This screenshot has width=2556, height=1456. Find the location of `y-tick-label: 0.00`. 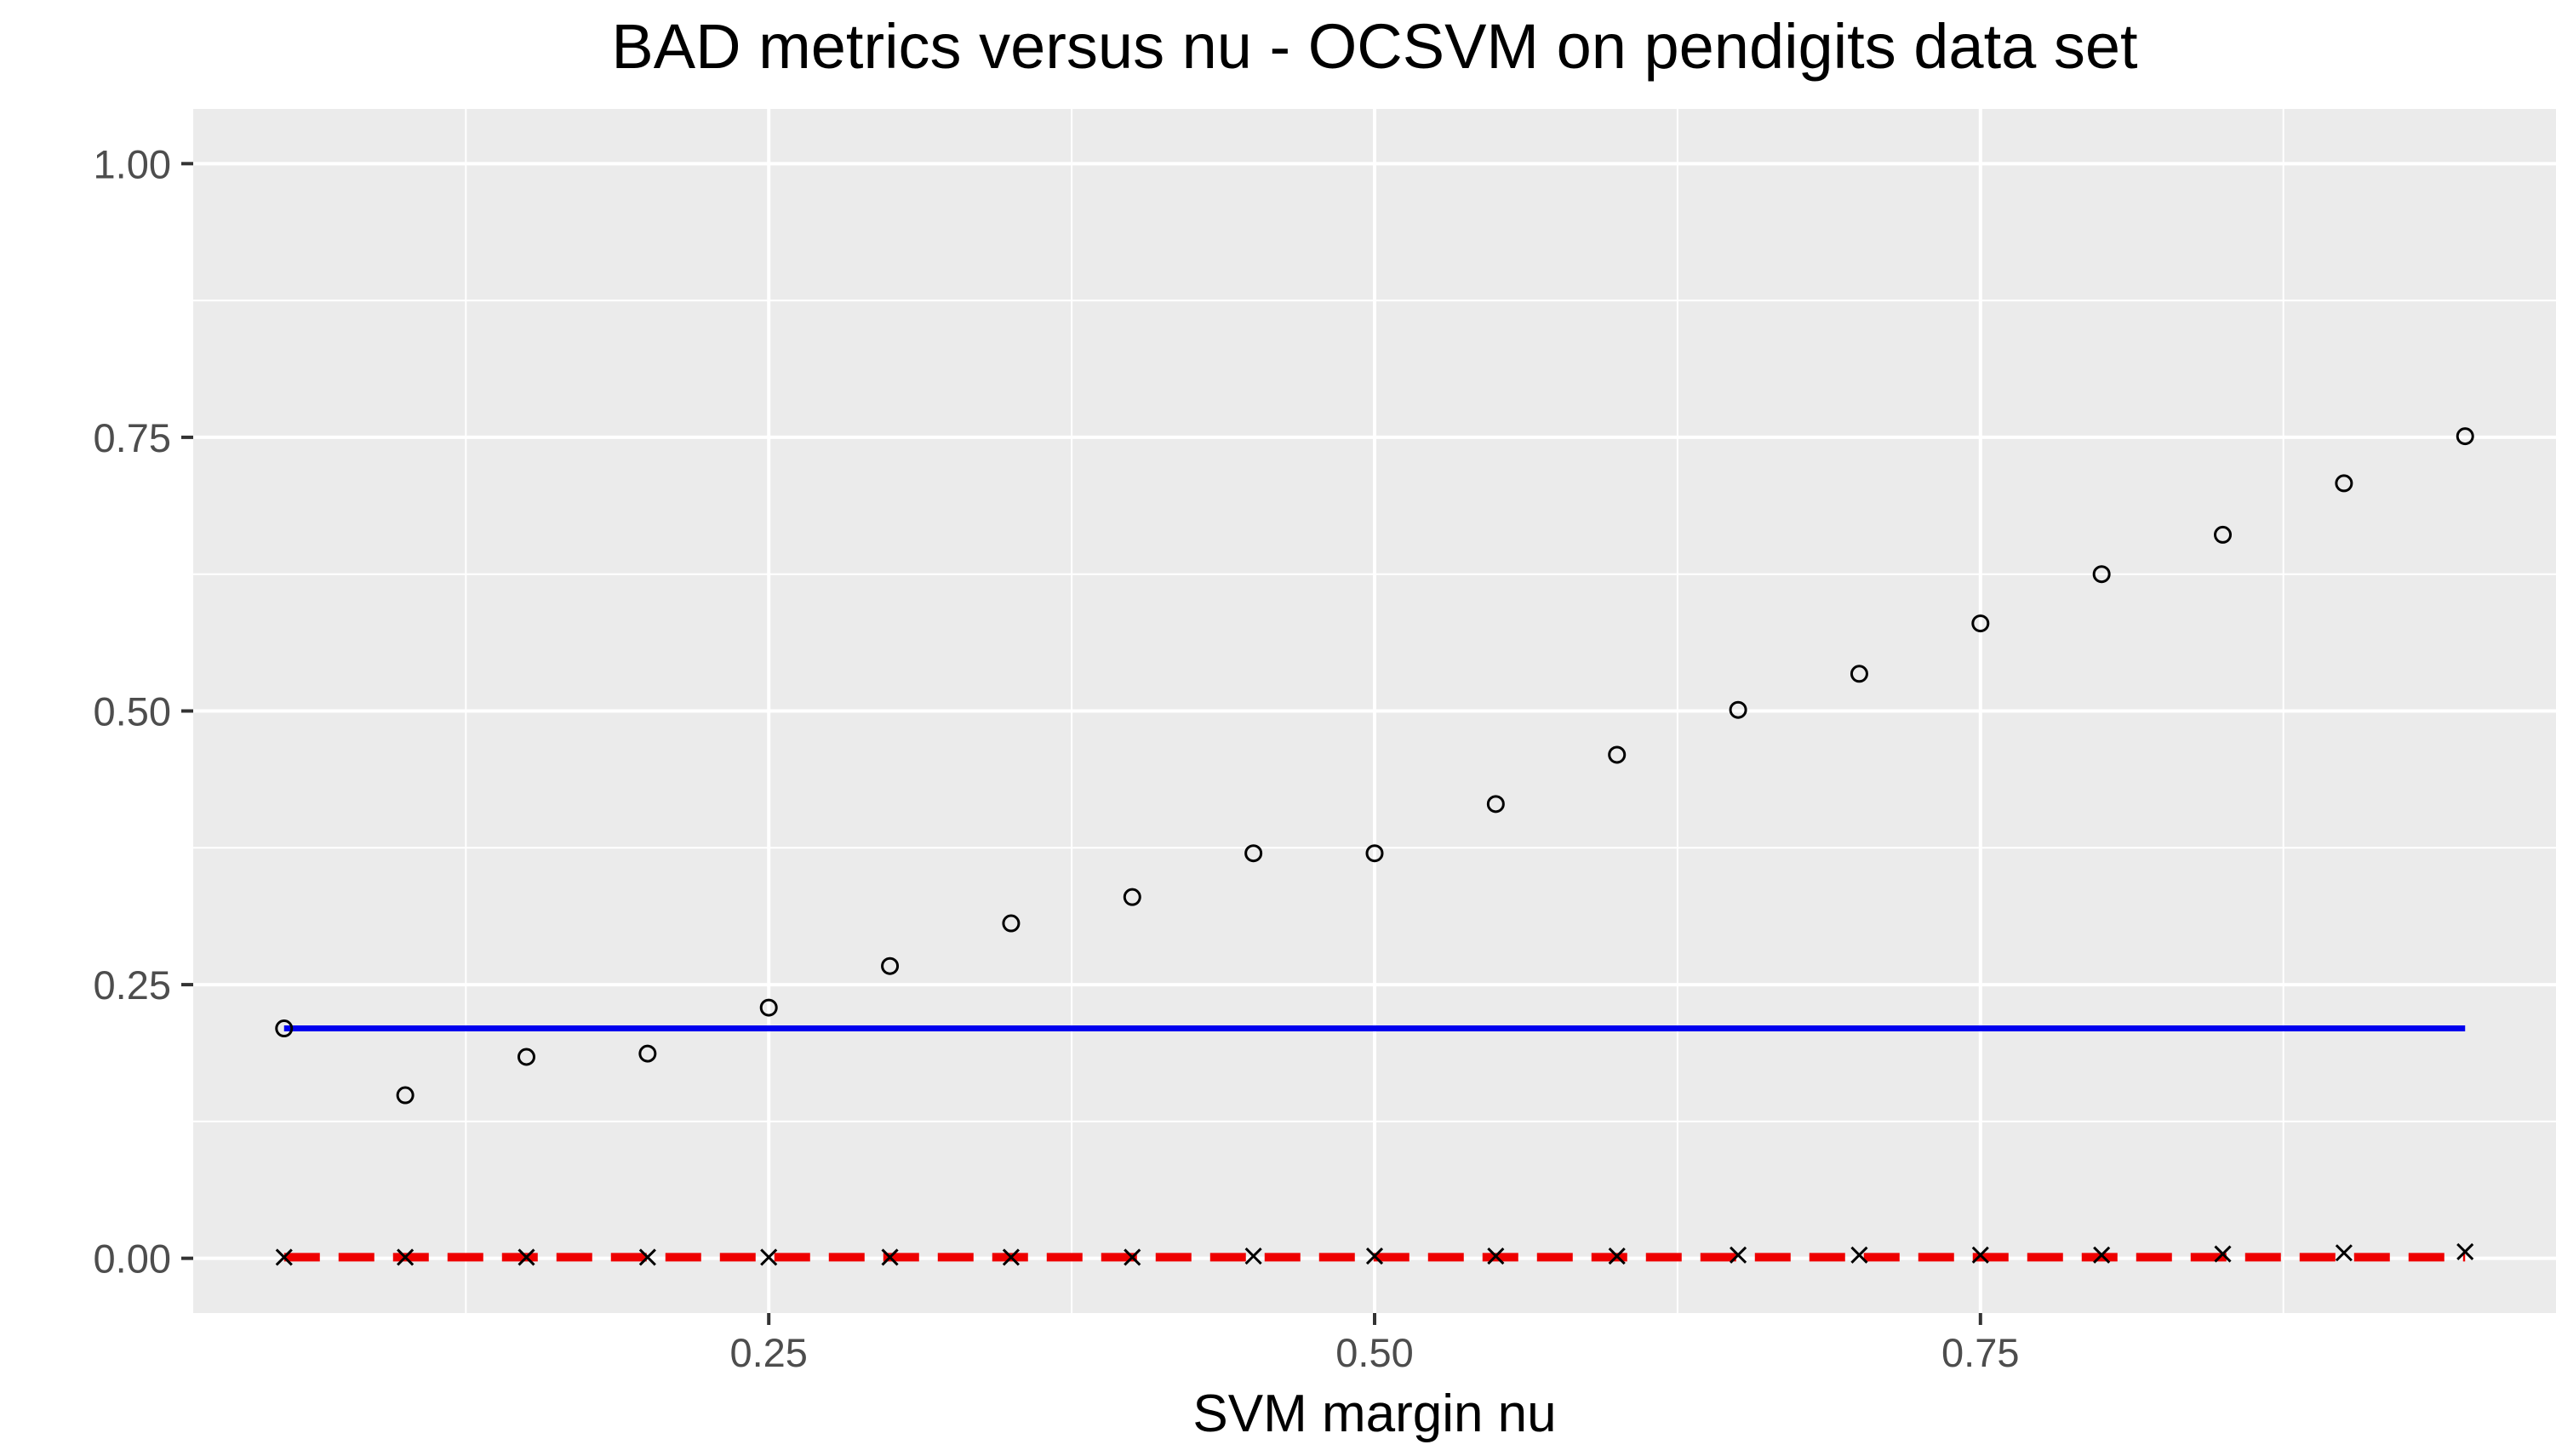

y-tick-label: 0.00 is located at coordinates (132, 1259).